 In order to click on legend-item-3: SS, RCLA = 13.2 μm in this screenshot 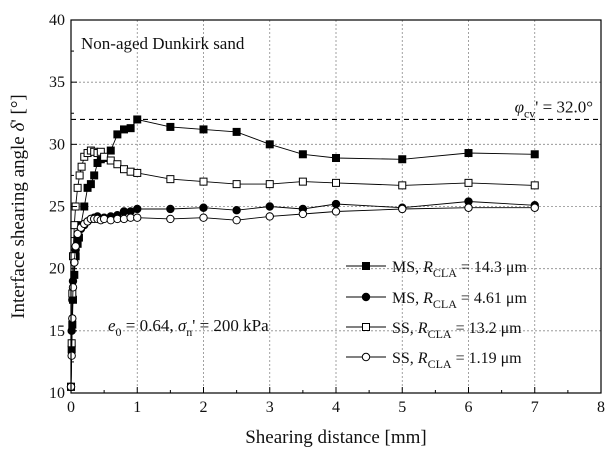, I will do `click(434, 330)`.